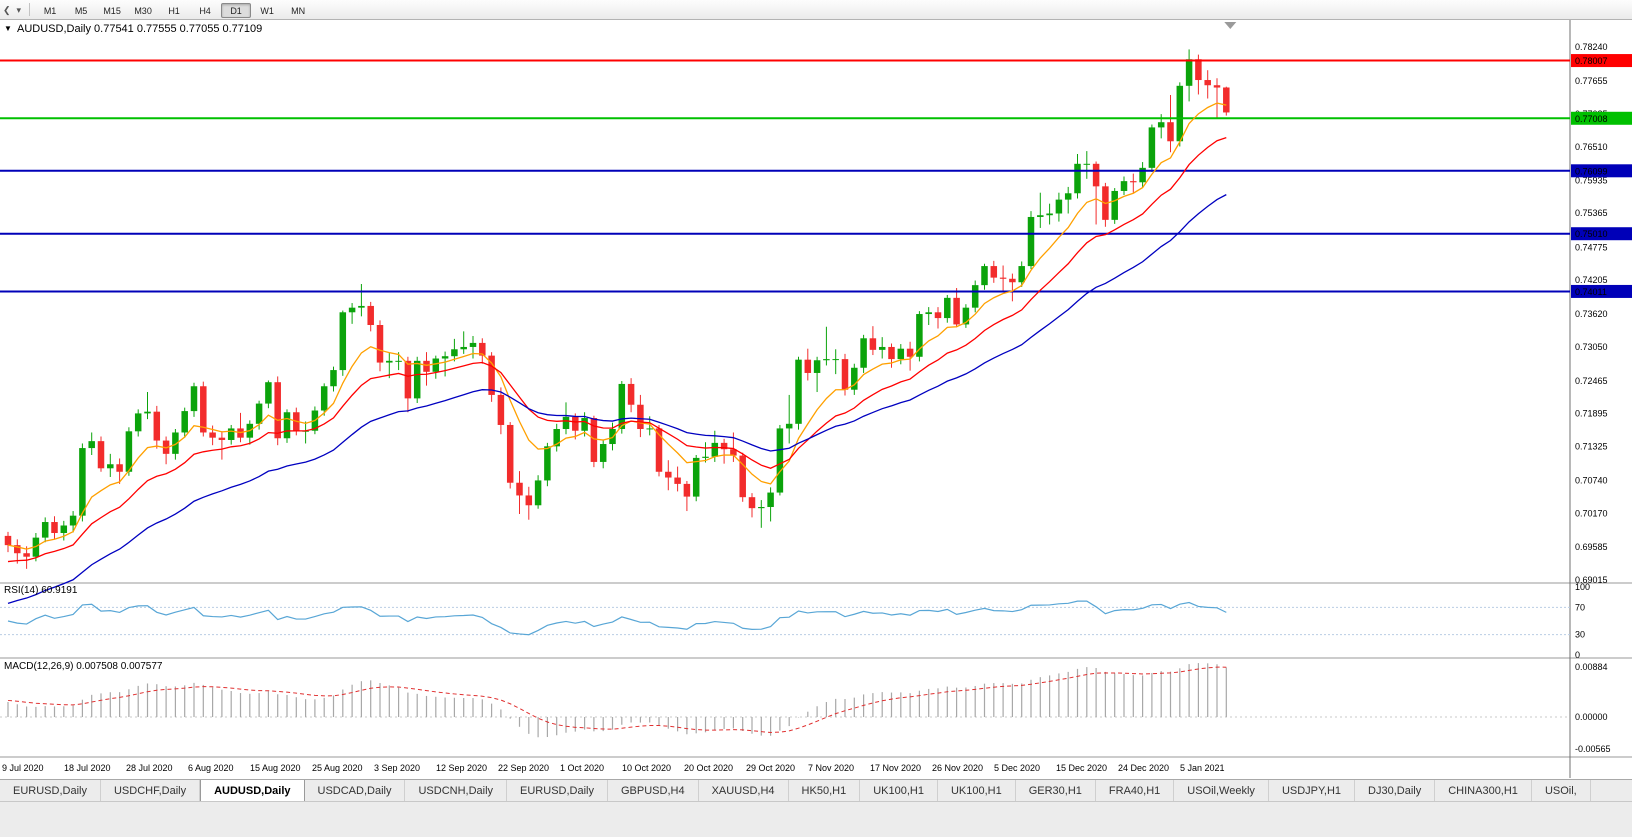 This screenshot has width=1632, height=837. Describe the element at coordinates (1593, 749) in the screenshot. I see `svg-text: -0.00565` at that location.